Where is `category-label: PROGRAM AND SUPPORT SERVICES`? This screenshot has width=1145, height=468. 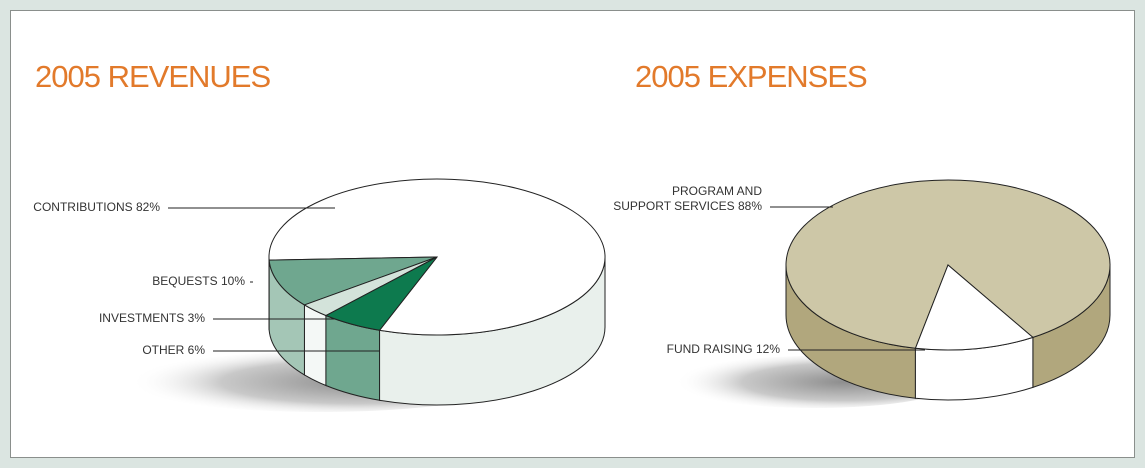 category-label: PROGRAM AND SUPPORT SERVICES is located at coordinates (687, 198).